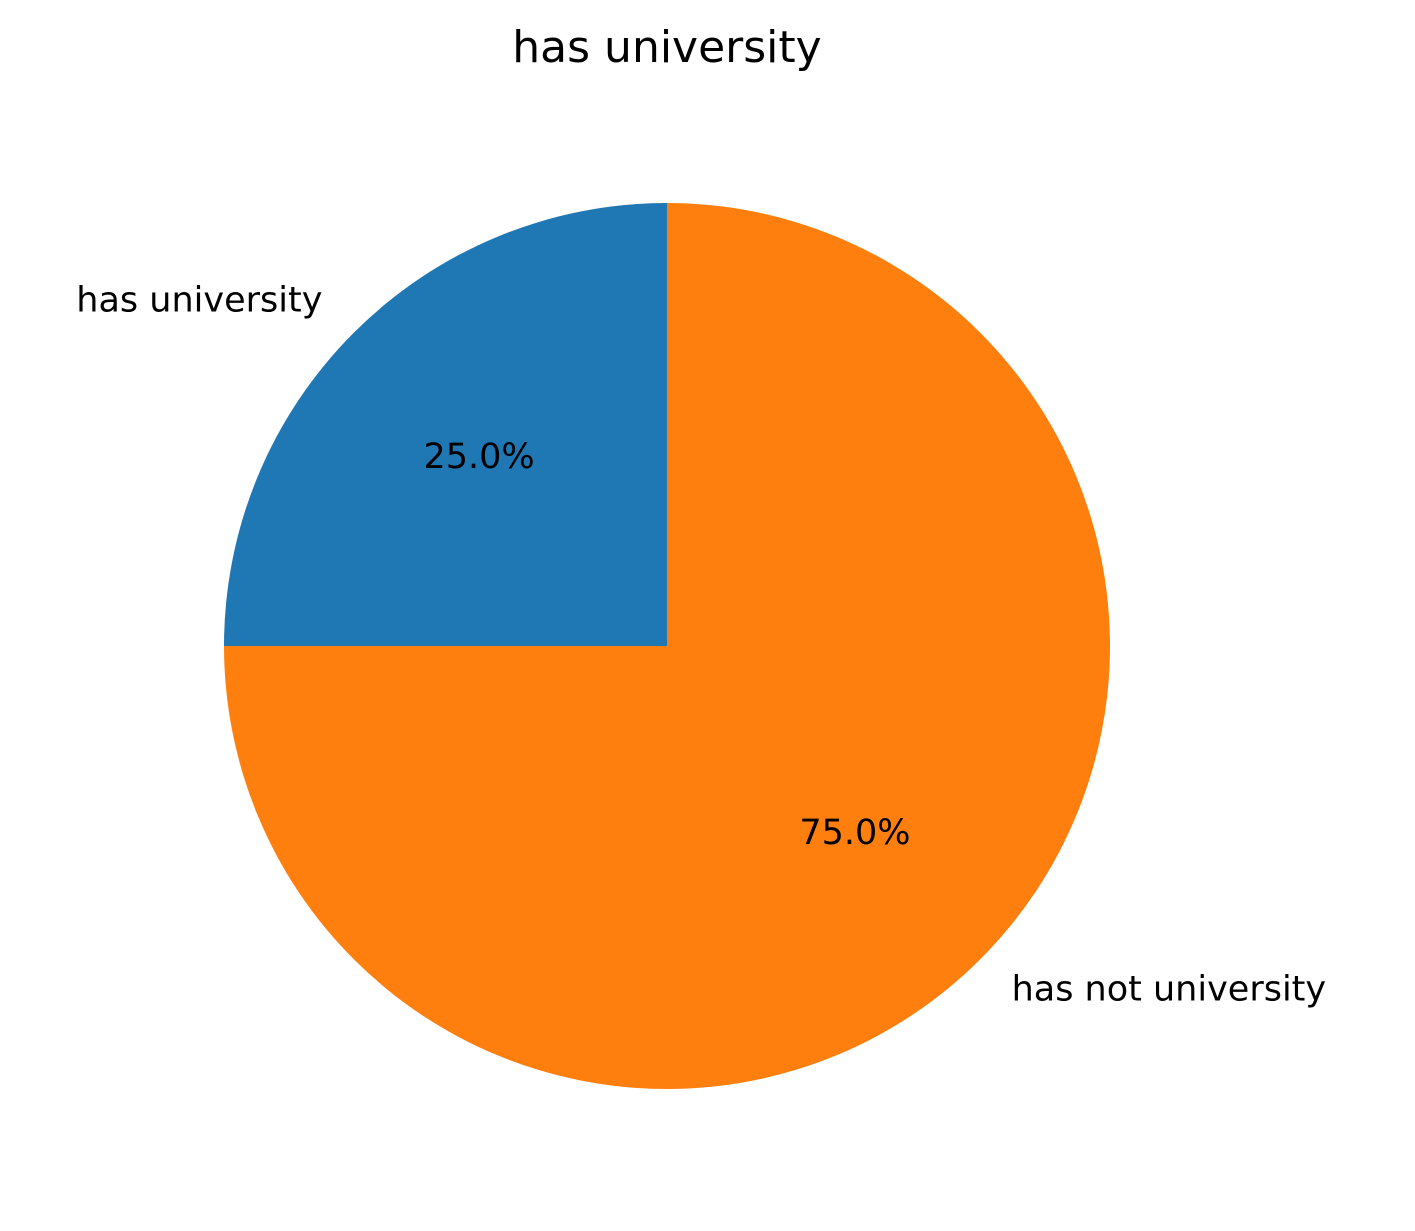 The height and width of the screenshot is (1231, 1415). What do you see at coordinates (478, 457) in the screenshot?
I see `slice-percent-has-university: 25.0%` at bounding box center [478, 457].